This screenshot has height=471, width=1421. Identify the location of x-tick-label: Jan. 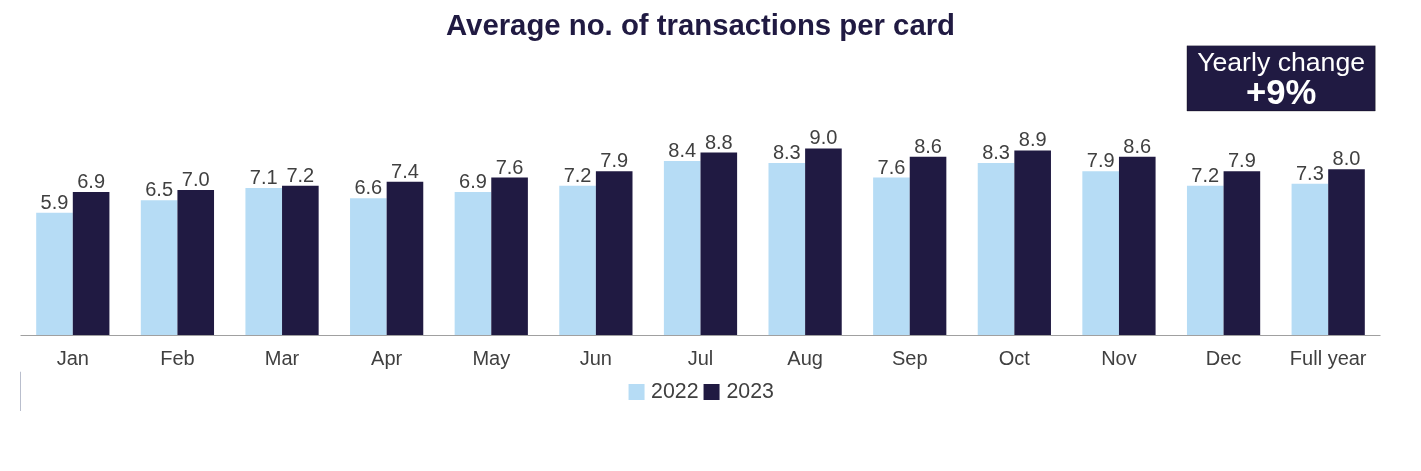
(72, 357).